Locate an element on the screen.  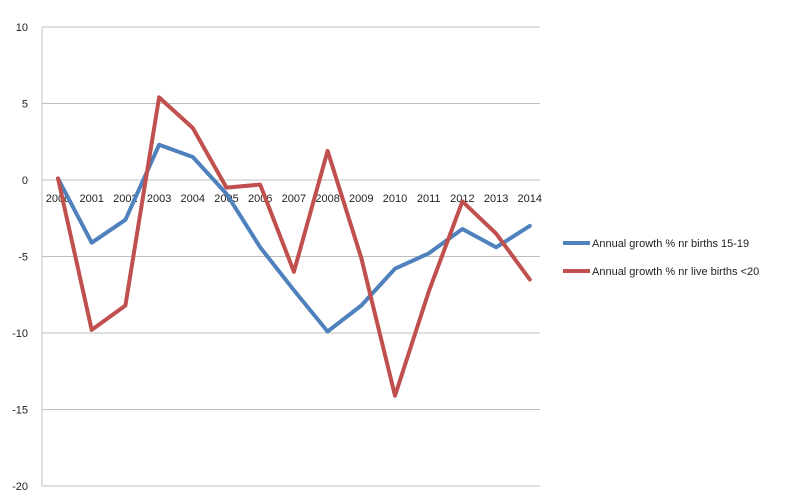
x-tick-label: 2009 is located at coordinates (361, 199).